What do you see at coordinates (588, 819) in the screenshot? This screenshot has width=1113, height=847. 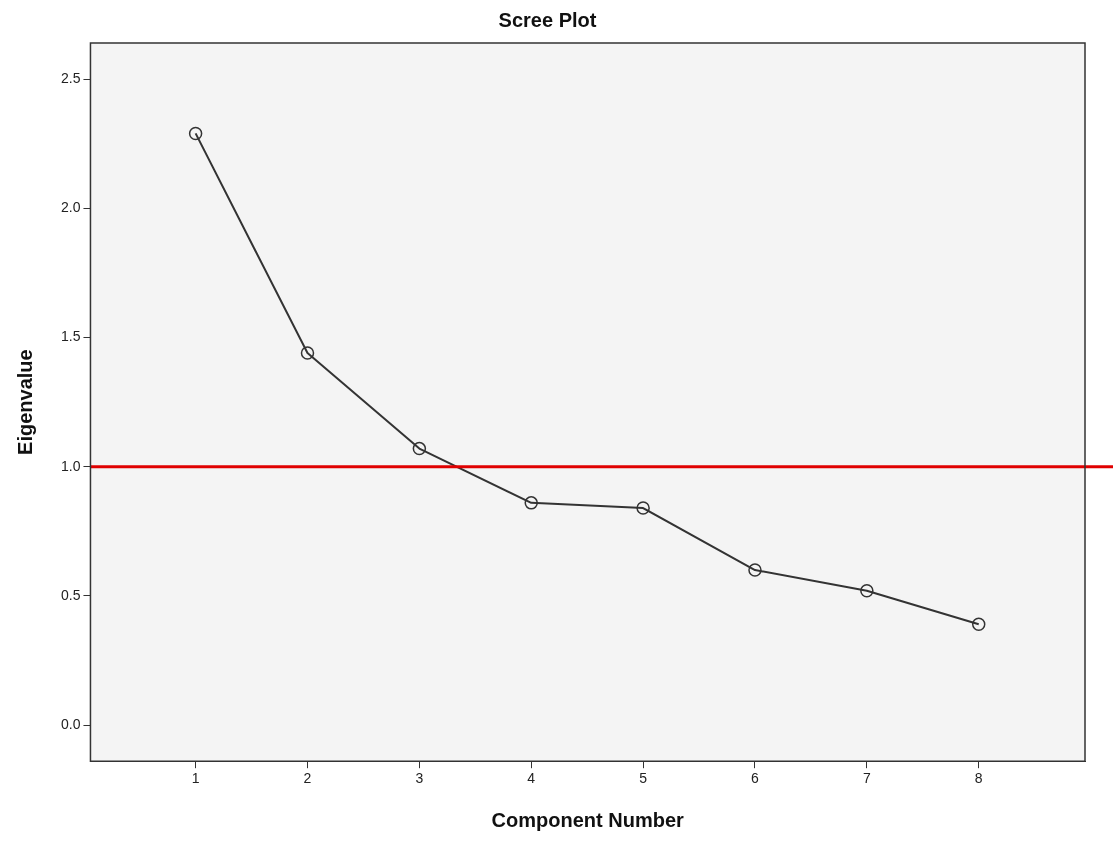 I see `x-axis-title: Component Number` at bounding box center [588, 819].